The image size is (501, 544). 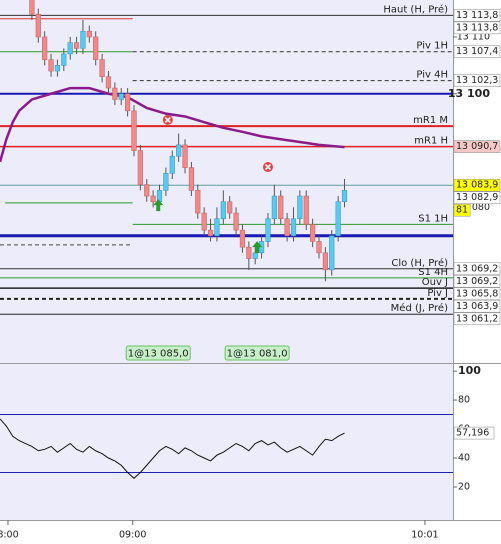 What do you see at coordinates (473, 36) in the screenshot?
I see `y-tick-label: 13 110` at bounding box center [473, 36].